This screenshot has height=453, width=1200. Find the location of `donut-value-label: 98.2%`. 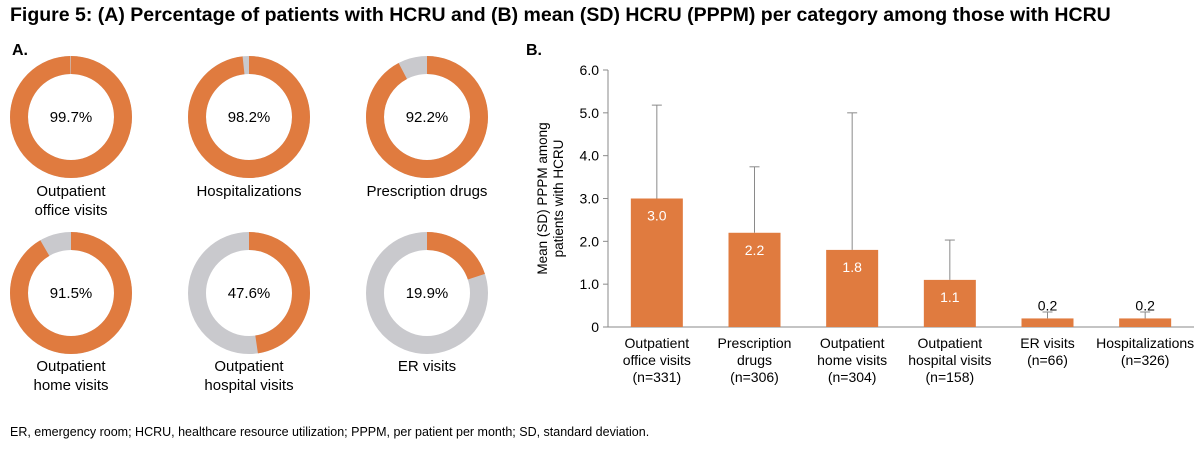

donut-value-label: 98.2% is located at coordinates (249, 117).